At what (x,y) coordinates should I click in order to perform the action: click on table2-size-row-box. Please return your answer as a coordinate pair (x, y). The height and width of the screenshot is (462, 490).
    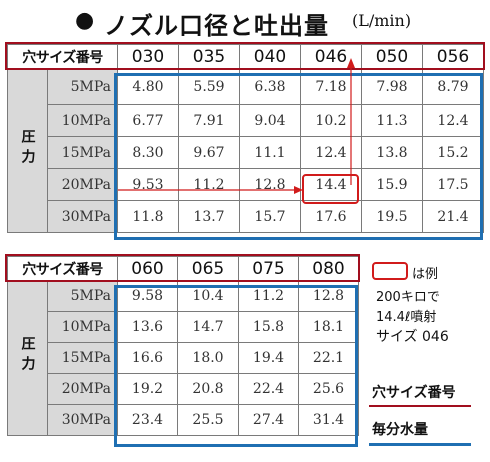
    Looking at the image, I should click on (182, 268).